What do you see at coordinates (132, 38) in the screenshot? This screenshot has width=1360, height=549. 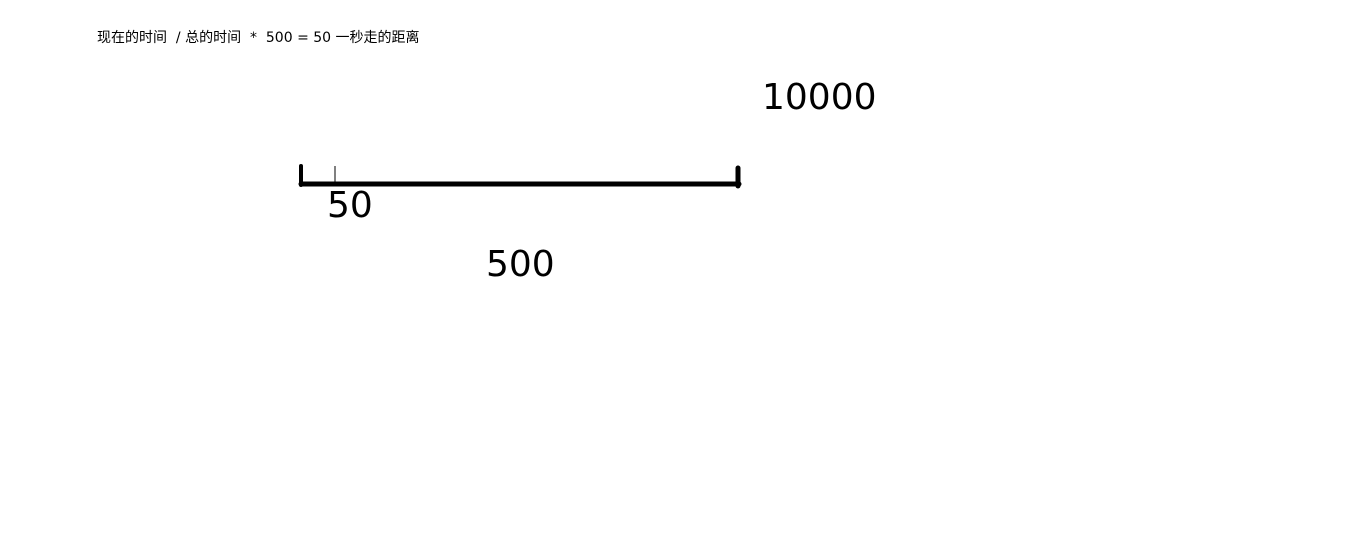 I see `formula-current-time: 现在的时间` at bounding box center [132, 38].